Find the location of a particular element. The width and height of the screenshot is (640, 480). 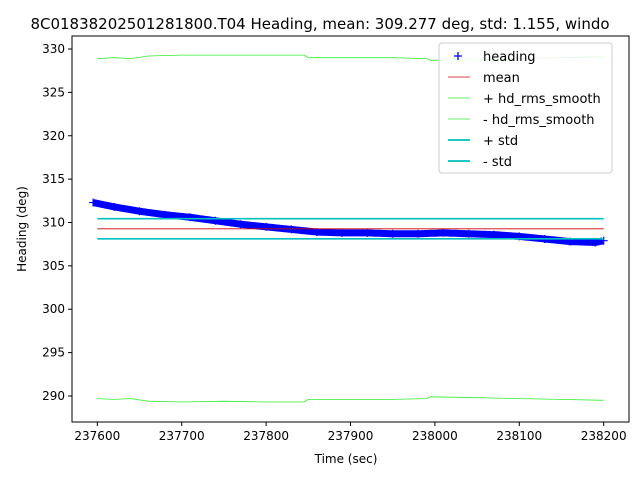

y-axis-label: Heading (deg) is located at coordinates (22, 229).